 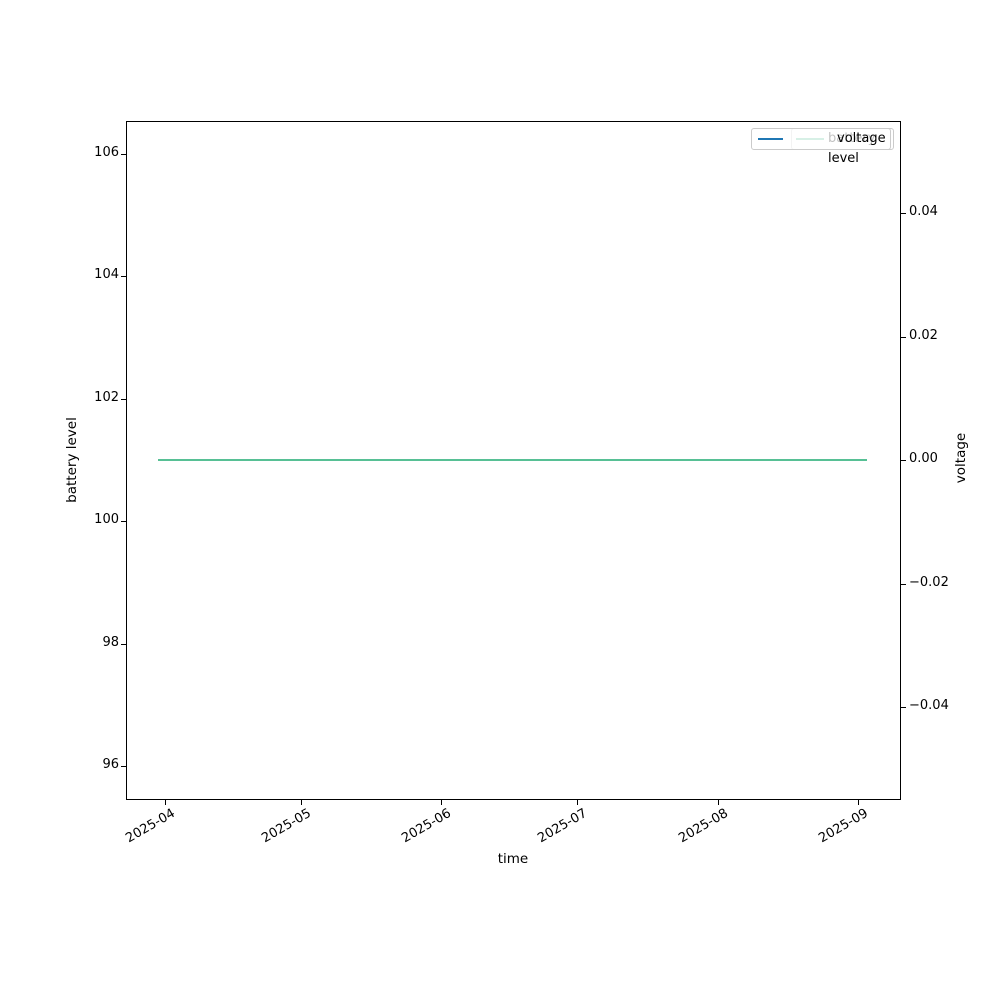 I want to click on battery-level-line, so click(x=512, y=460).